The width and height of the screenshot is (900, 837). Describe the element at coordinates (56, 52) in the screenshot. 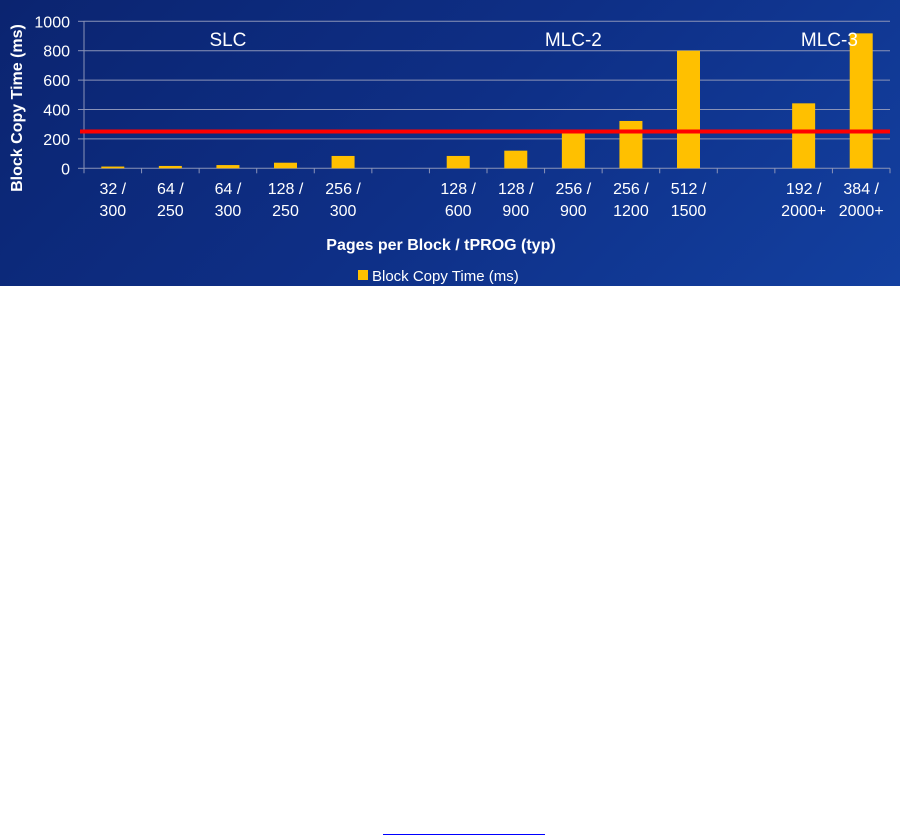

I see `y-tick-label: 800` at that location.